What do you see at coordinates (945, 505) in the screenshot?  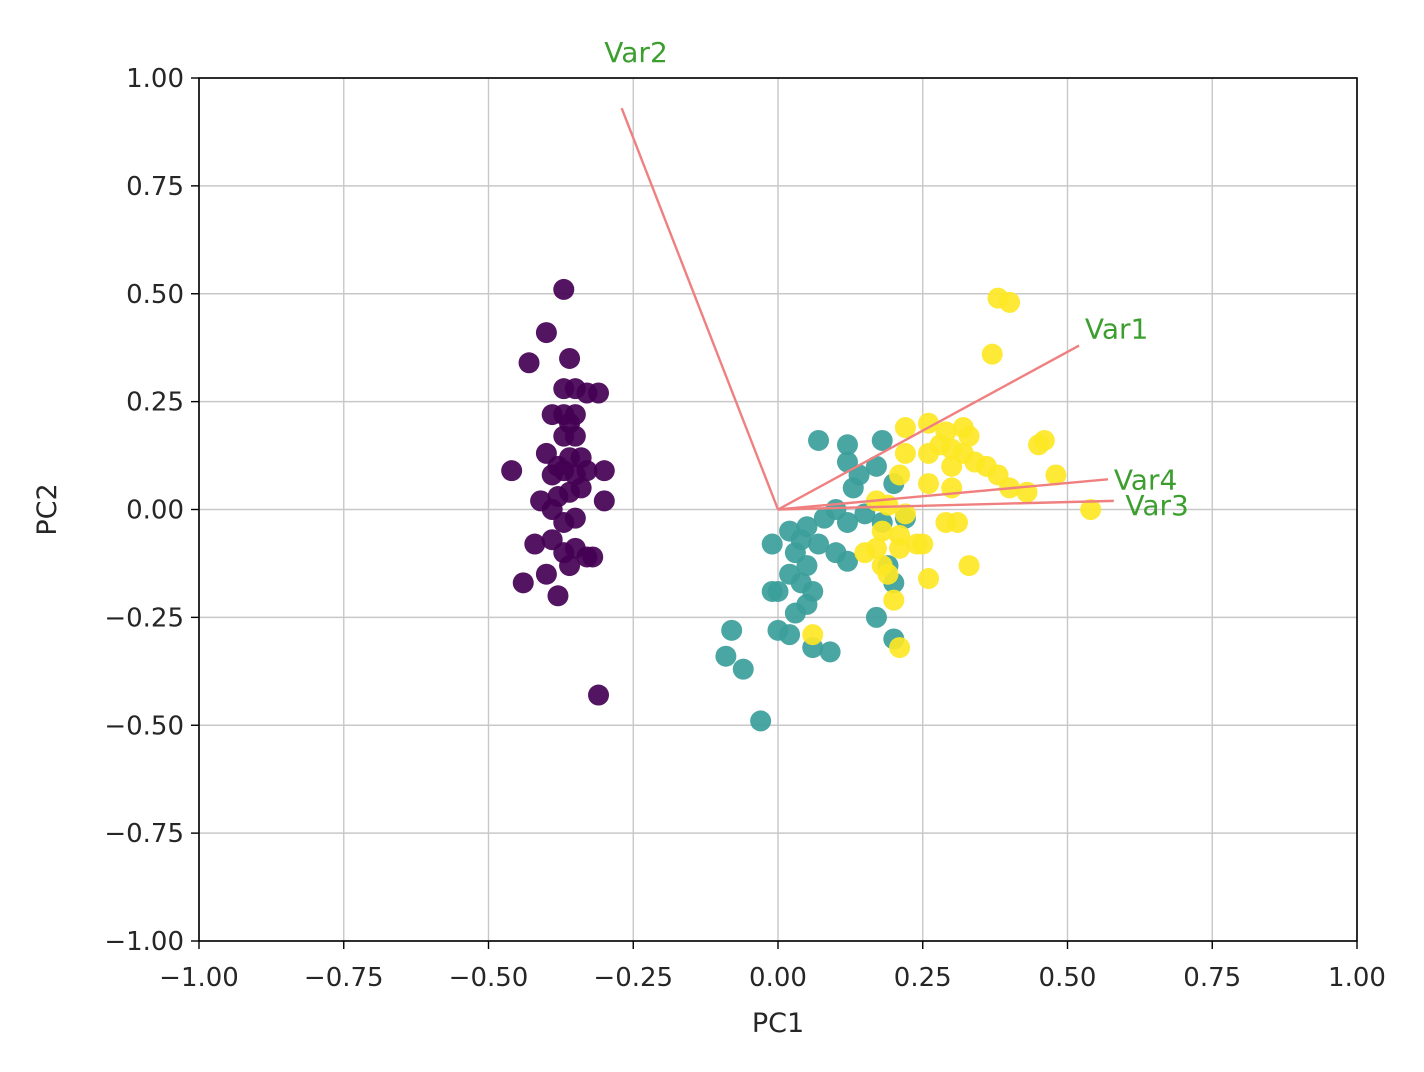 I see `vector-var3-line` at bounding box center [945, 505].